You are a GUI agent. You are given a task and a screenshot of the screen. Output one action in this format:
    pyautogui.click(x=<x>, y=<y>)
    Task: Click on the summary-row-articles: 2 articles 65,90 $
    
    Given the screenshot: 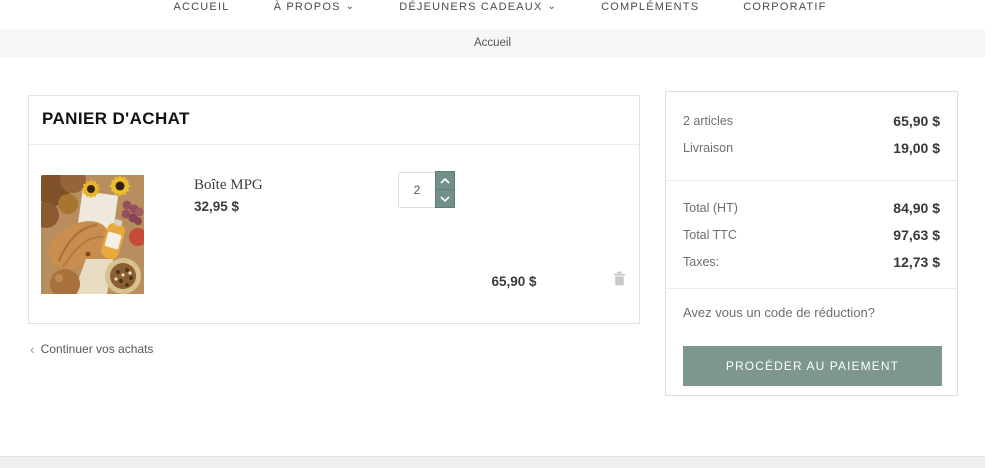 What is the action you would take?
    pyautogui.click(x=811, y=120)
    